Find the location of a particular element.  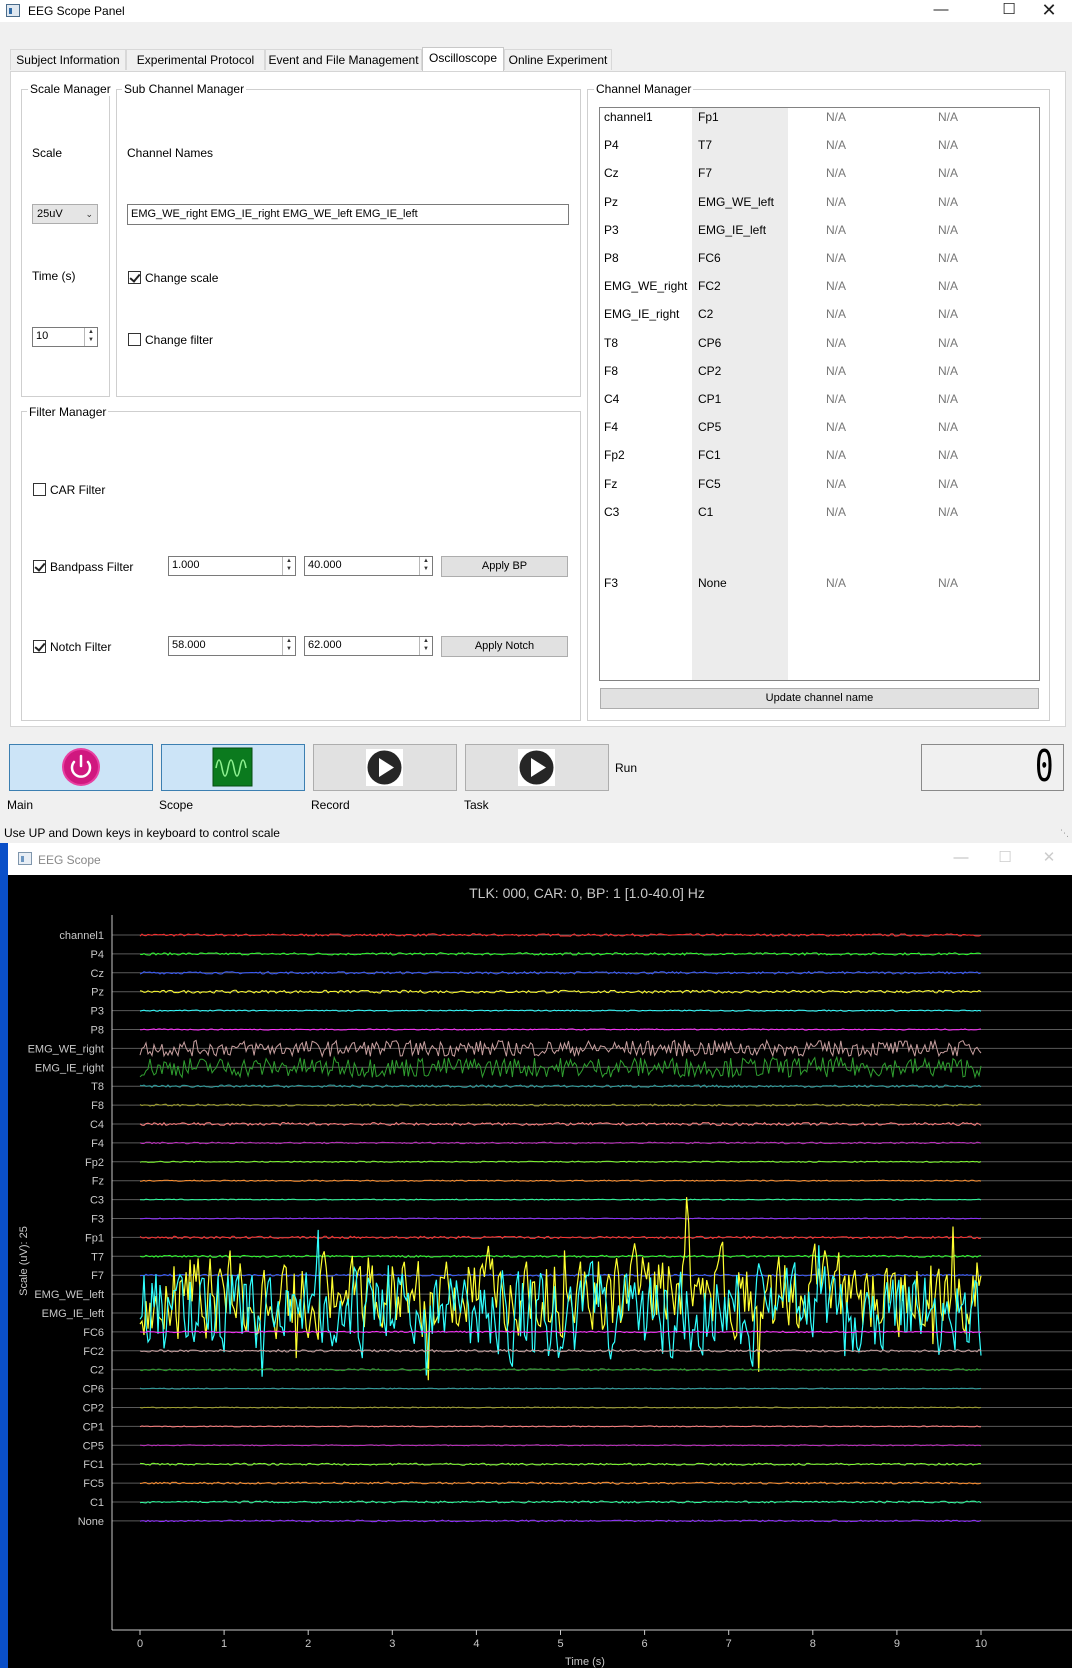

channel-cell-col2: FC5 is located at coordinates (709, 483).